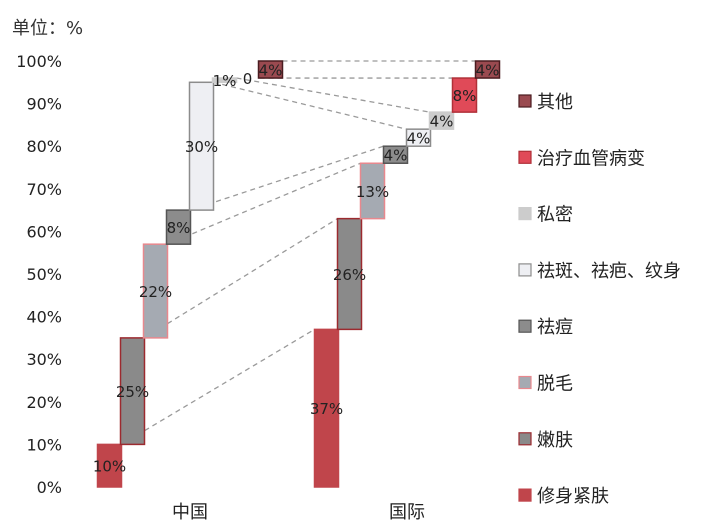 Image resolution: width=724 pixels, height=525 pixels. Describe the element at coordinates (44, 359) in the screenshot. I see `y-tick-label: 30%` at that location.